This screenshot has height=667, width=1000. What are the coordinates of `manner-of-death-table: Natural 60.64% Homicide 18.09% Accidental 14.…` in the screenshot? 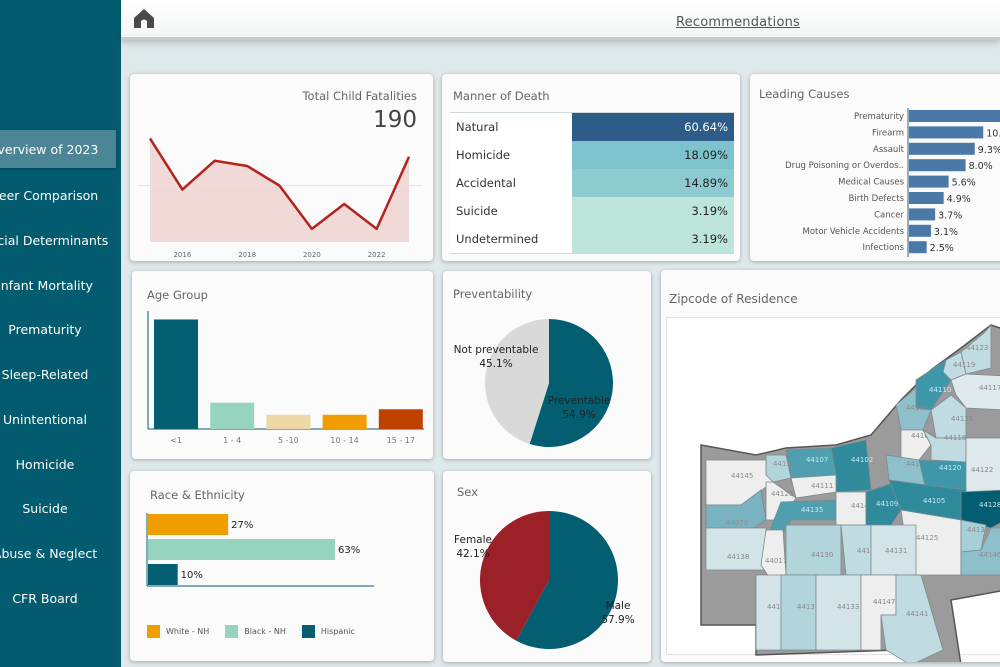 It's located at (592, 183).